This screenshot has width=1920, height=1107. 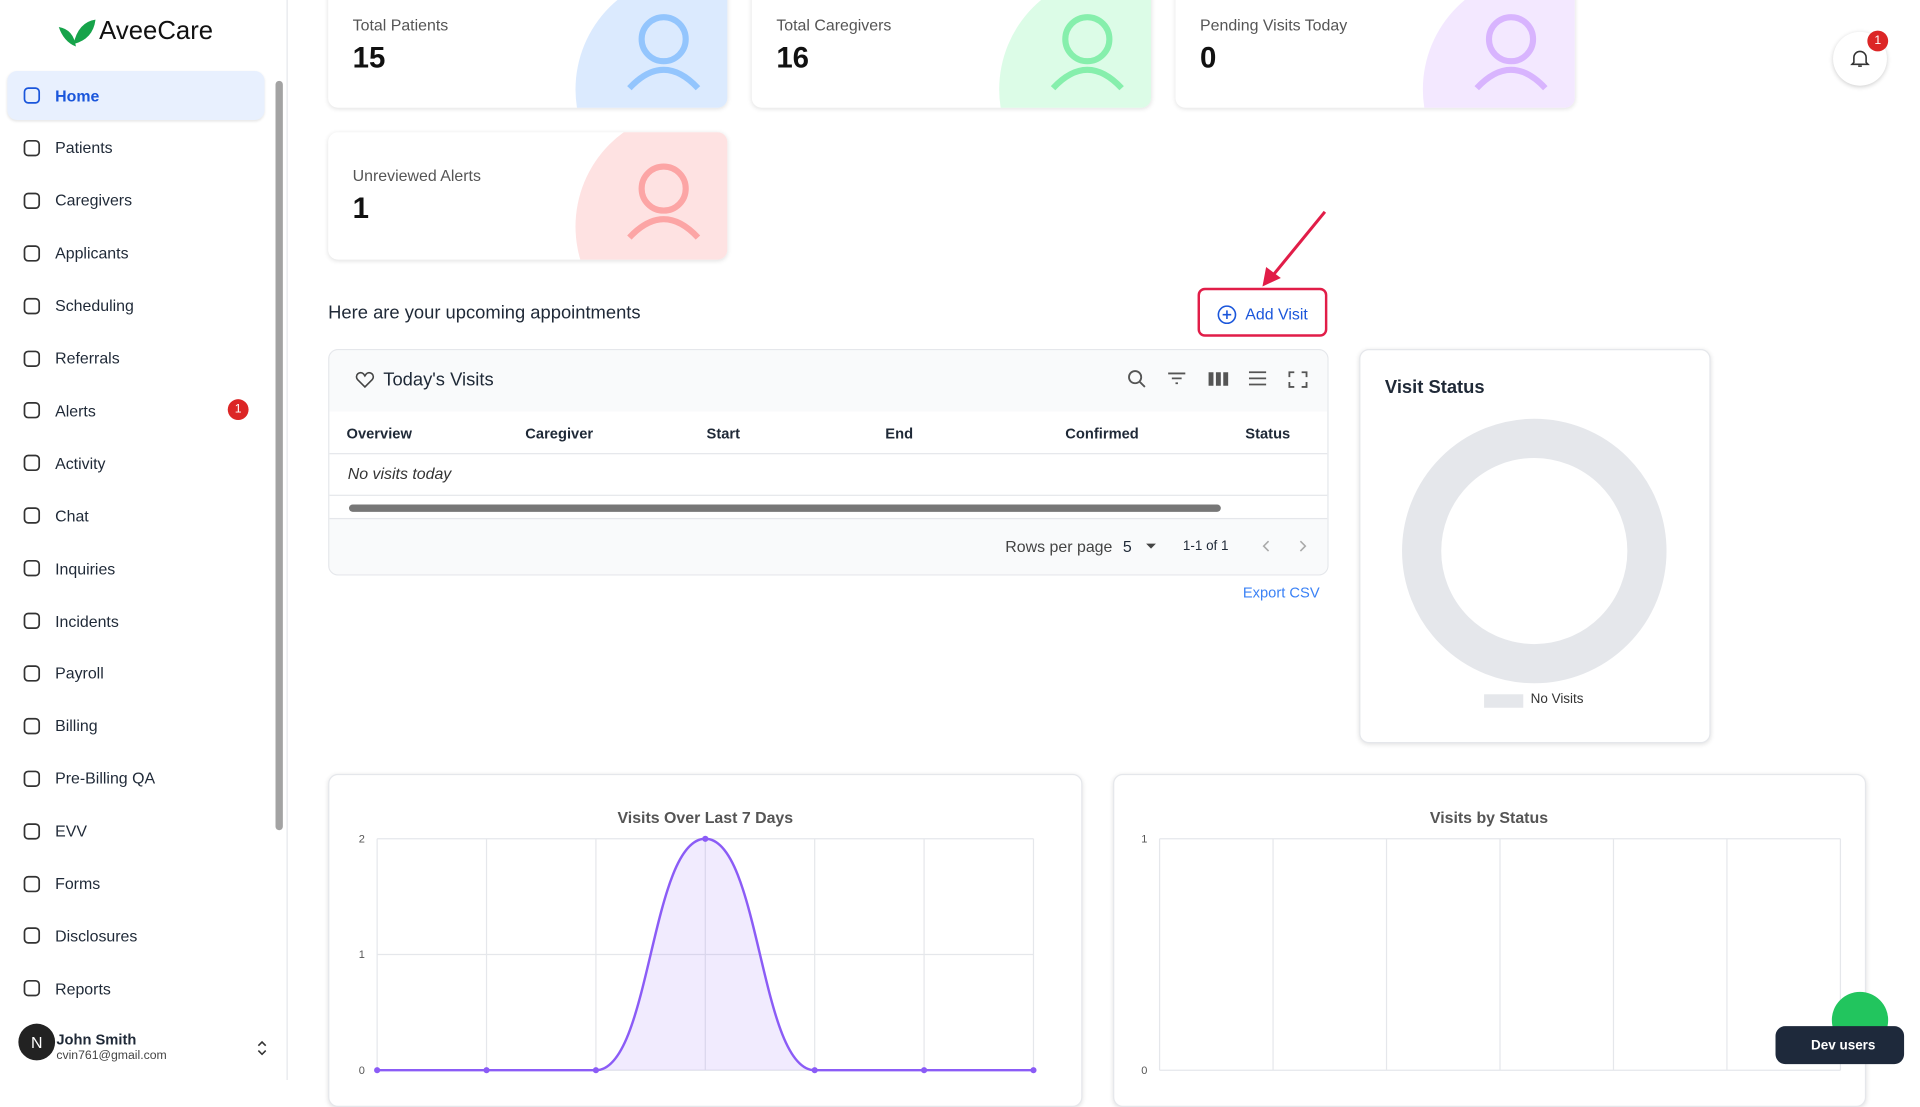 What do you see at coordinates (828, 546) in the screenshot?
I see `table-footer` at bounding box center [828, 546].